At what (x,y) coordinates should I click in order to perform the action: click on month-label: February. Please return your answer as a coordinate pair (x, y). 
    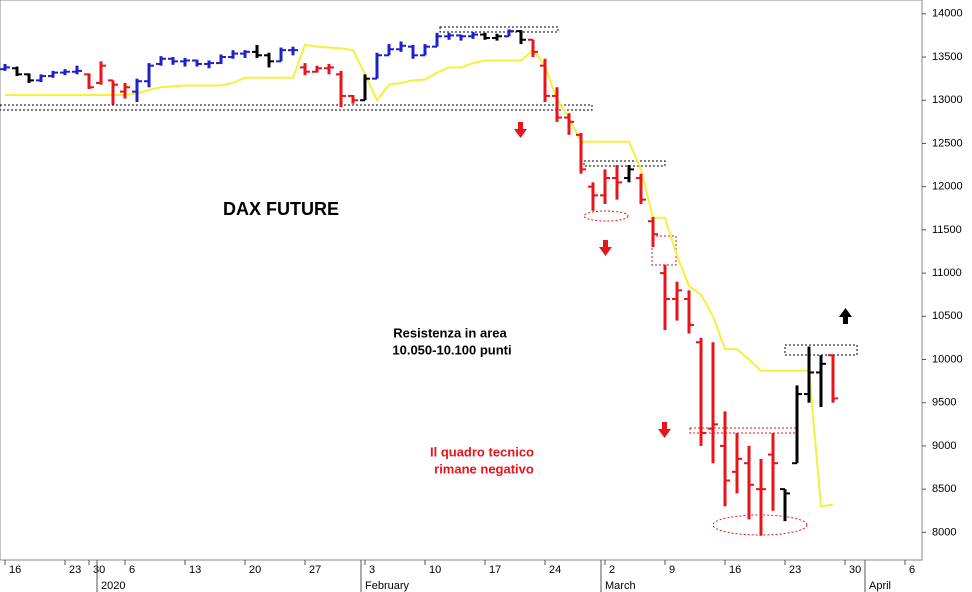
    Looking at the image, I should click on (387, 586).